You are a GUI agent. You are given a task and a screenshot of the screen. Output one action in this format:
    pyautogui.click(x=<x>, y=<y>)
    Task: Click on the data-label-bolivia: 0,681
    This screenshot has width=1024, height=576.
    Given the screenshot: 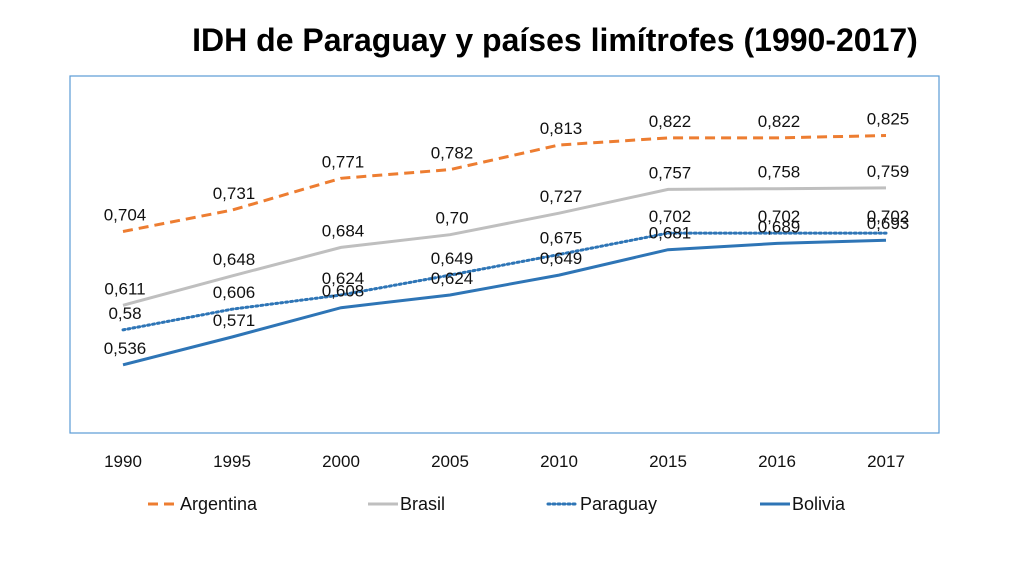 What is the action you would take?
    pyautogui.click(x=670, y=233)
    